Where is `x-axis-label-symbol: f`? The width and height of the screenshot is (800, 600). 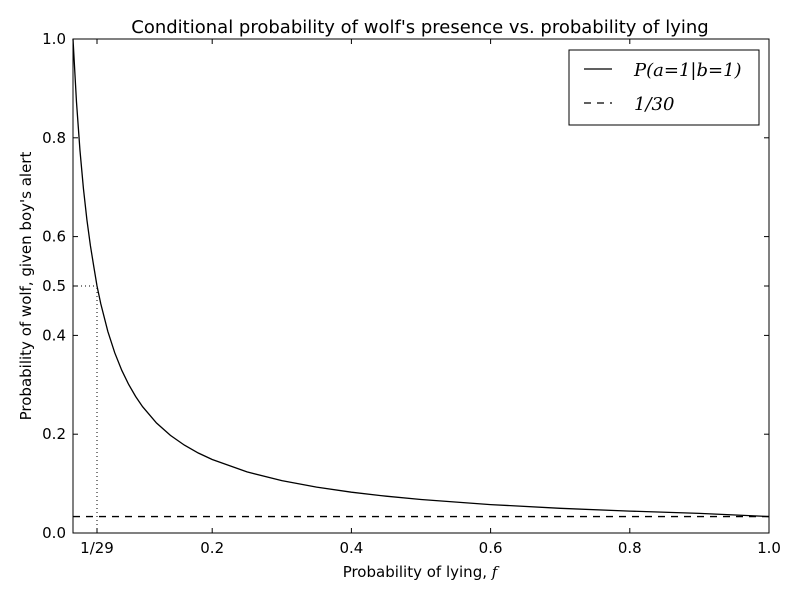 x-axis-label-symbol: f is located at coordinates (495, 572).